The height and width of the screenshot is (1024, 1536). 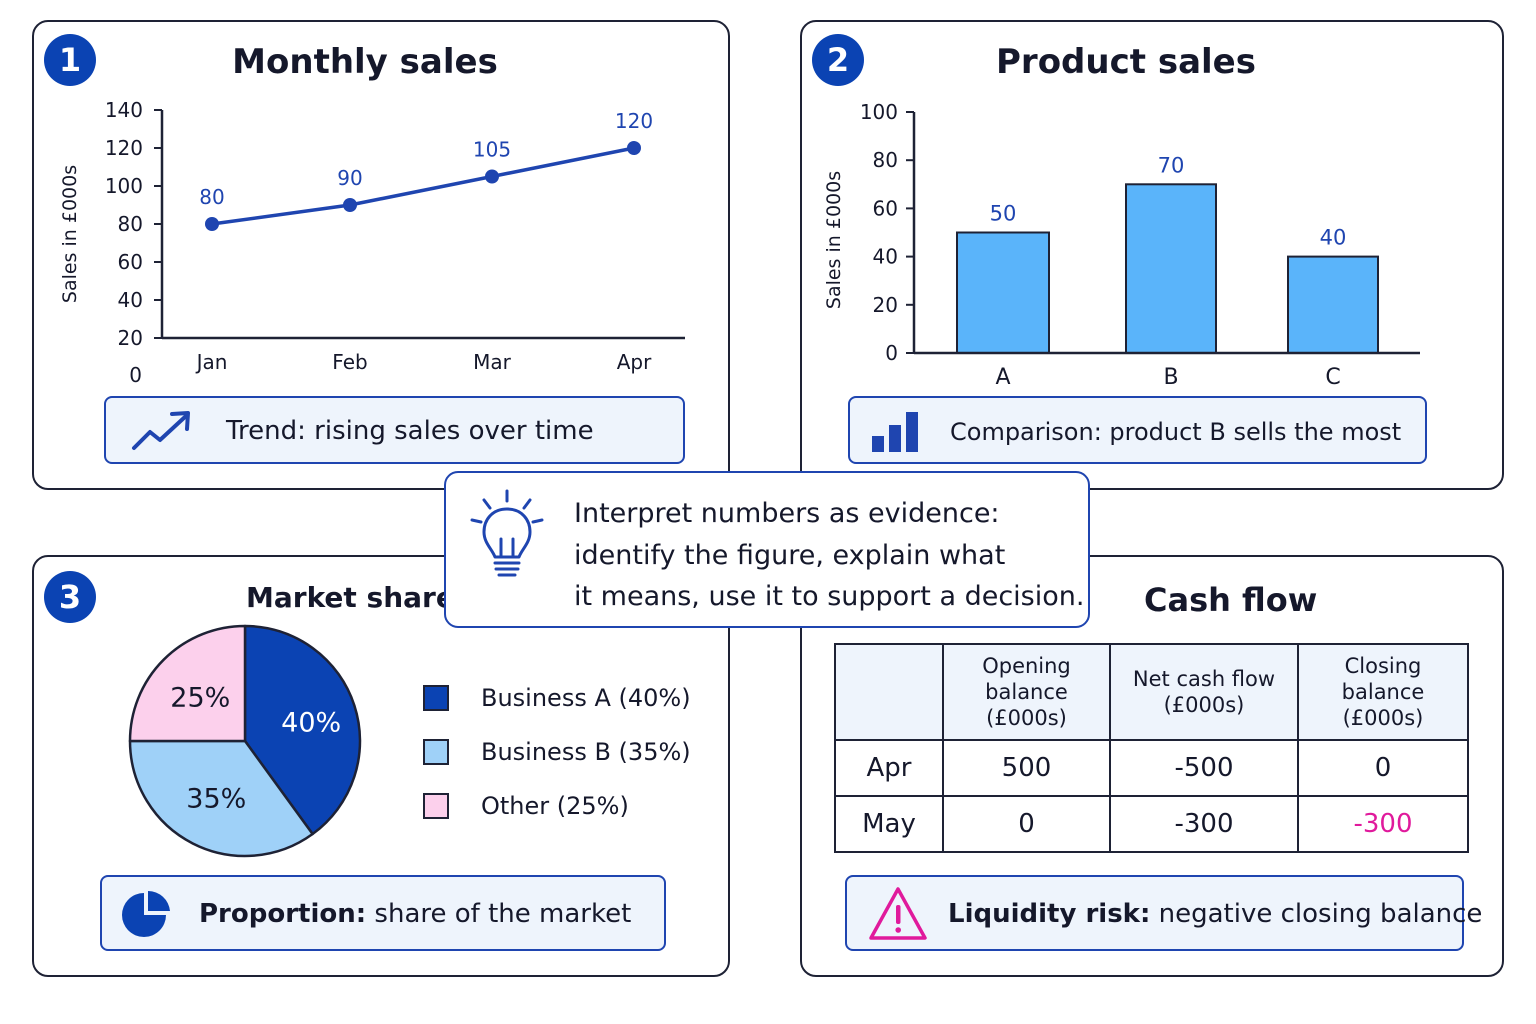 I want to click on panel-title: Monthly sales, so click(x=365, y=62).